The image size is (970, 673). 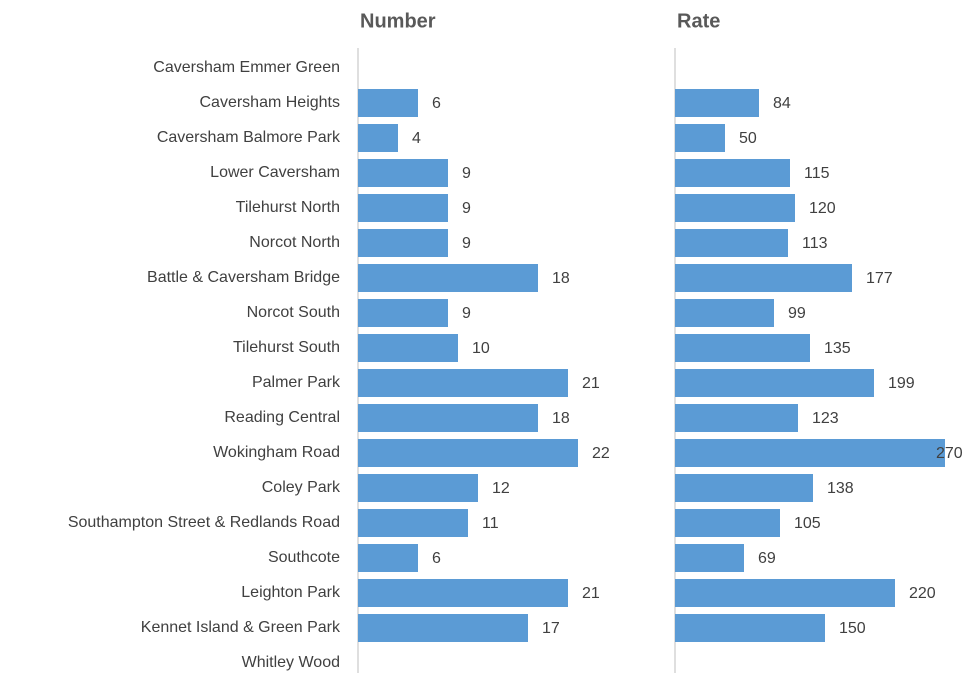 What do you see at coordinates (817, 173) in the screenshot?
I see `data-label: 115` at bounding box center [817, 173].